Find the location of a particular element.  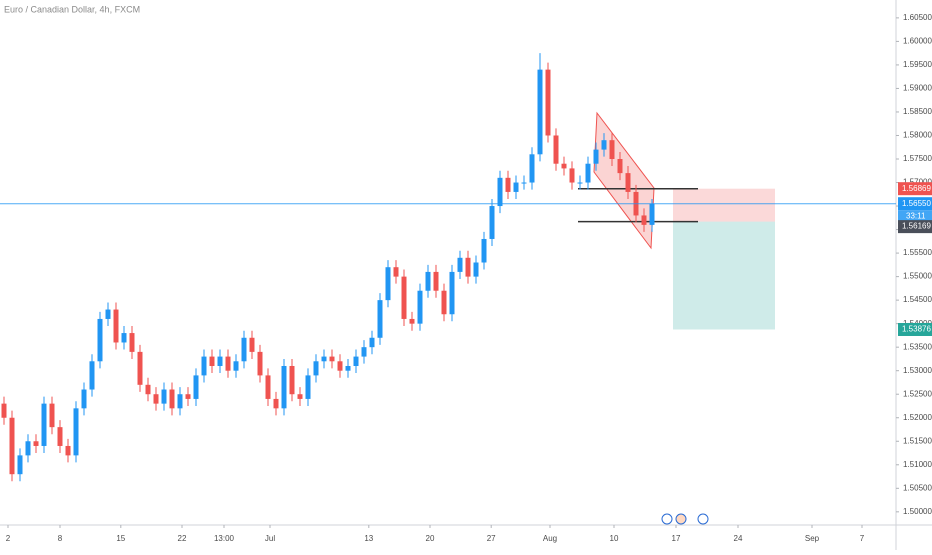

x-tick-label: 13 is located at coordinates (368, 538).